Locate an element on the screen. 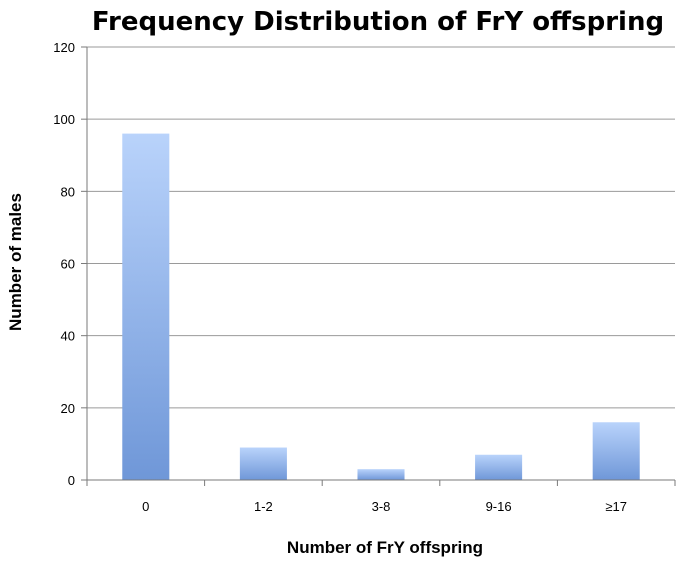  x-tick-label-≥17: ≥17 is located at coordinates (616, 506).